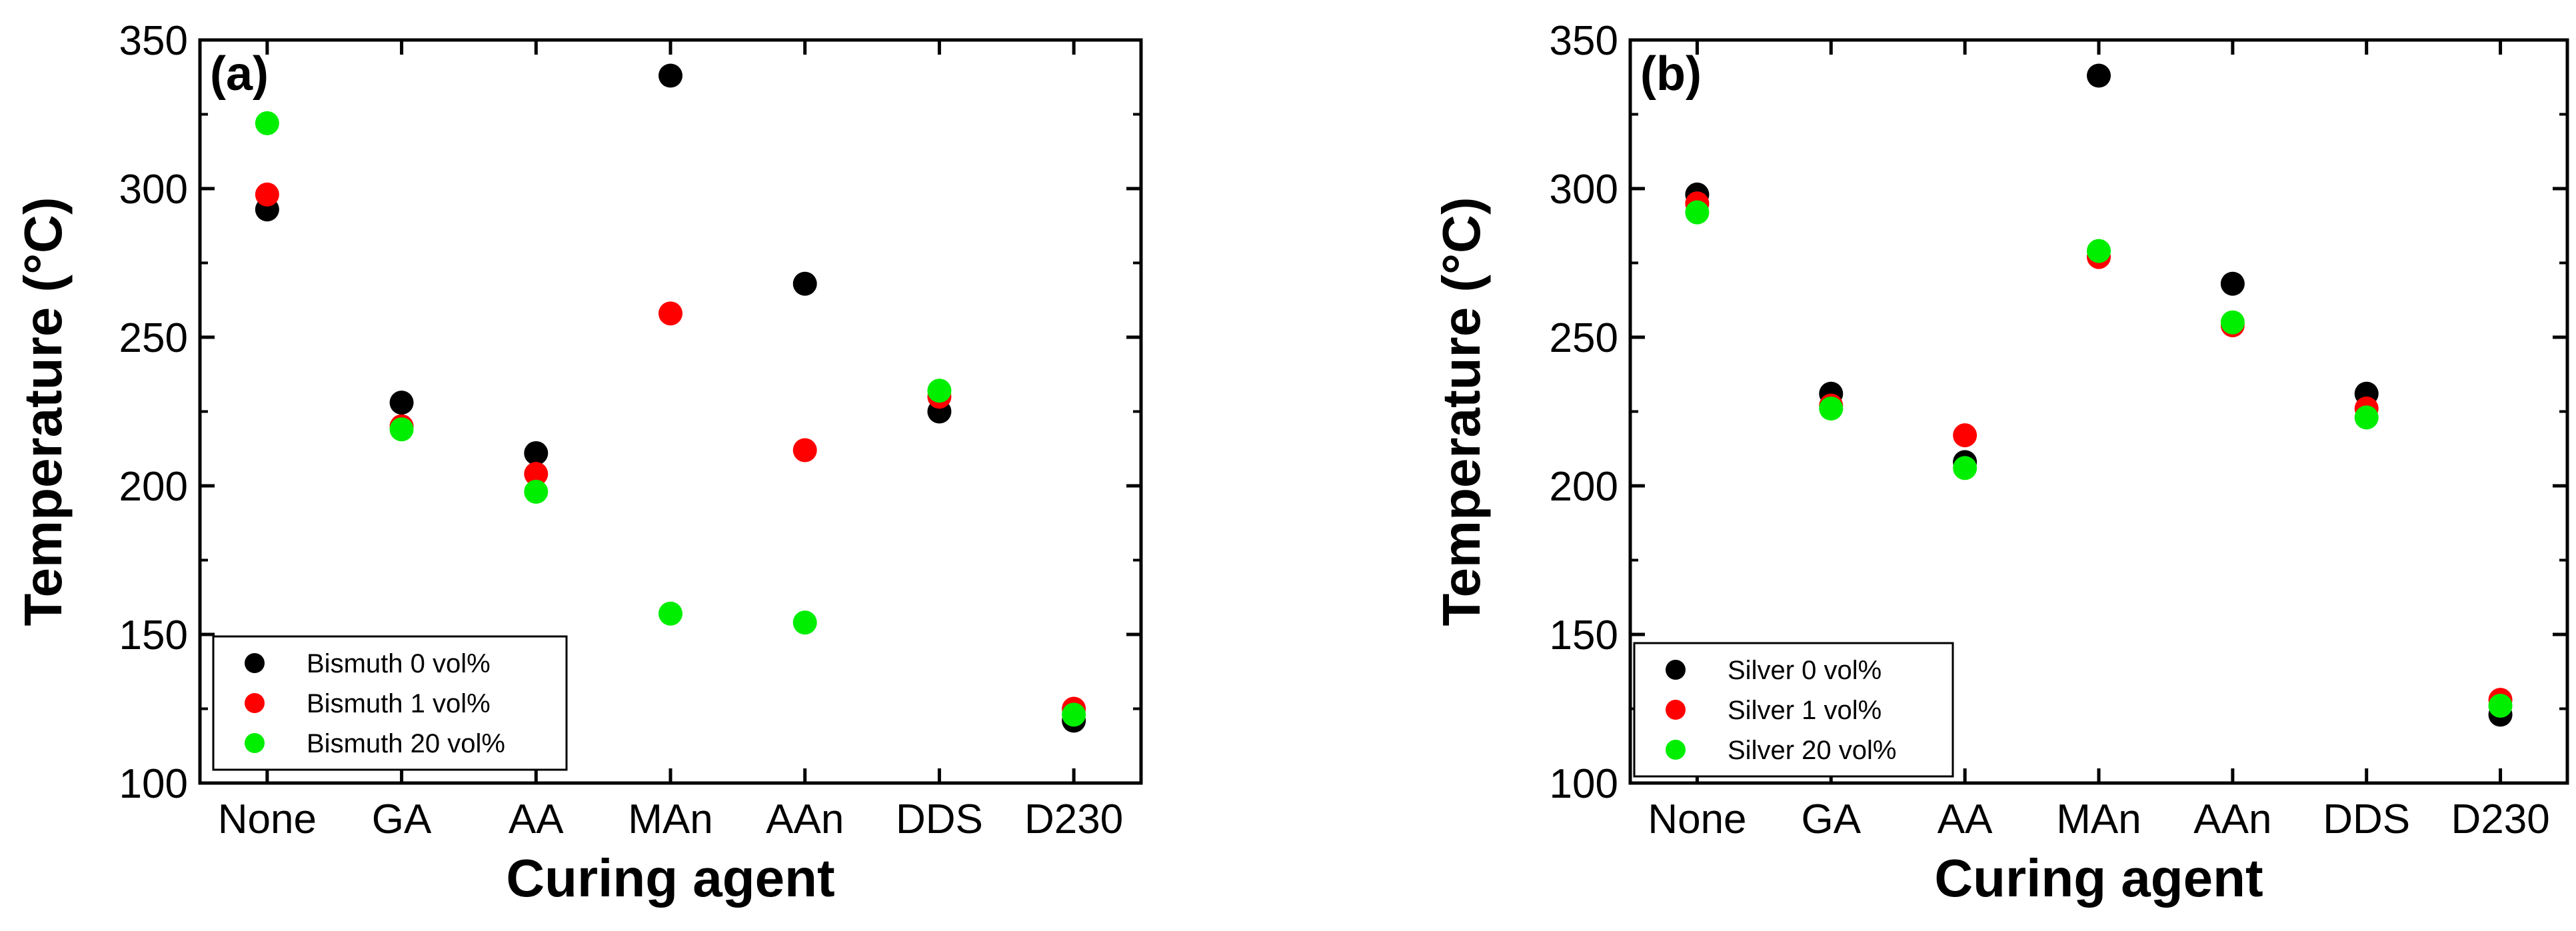  Describe the element at coordinates (406, 743) in the screenshot. I see `legend-label-3: Bismuth 20 vol%` at that location.